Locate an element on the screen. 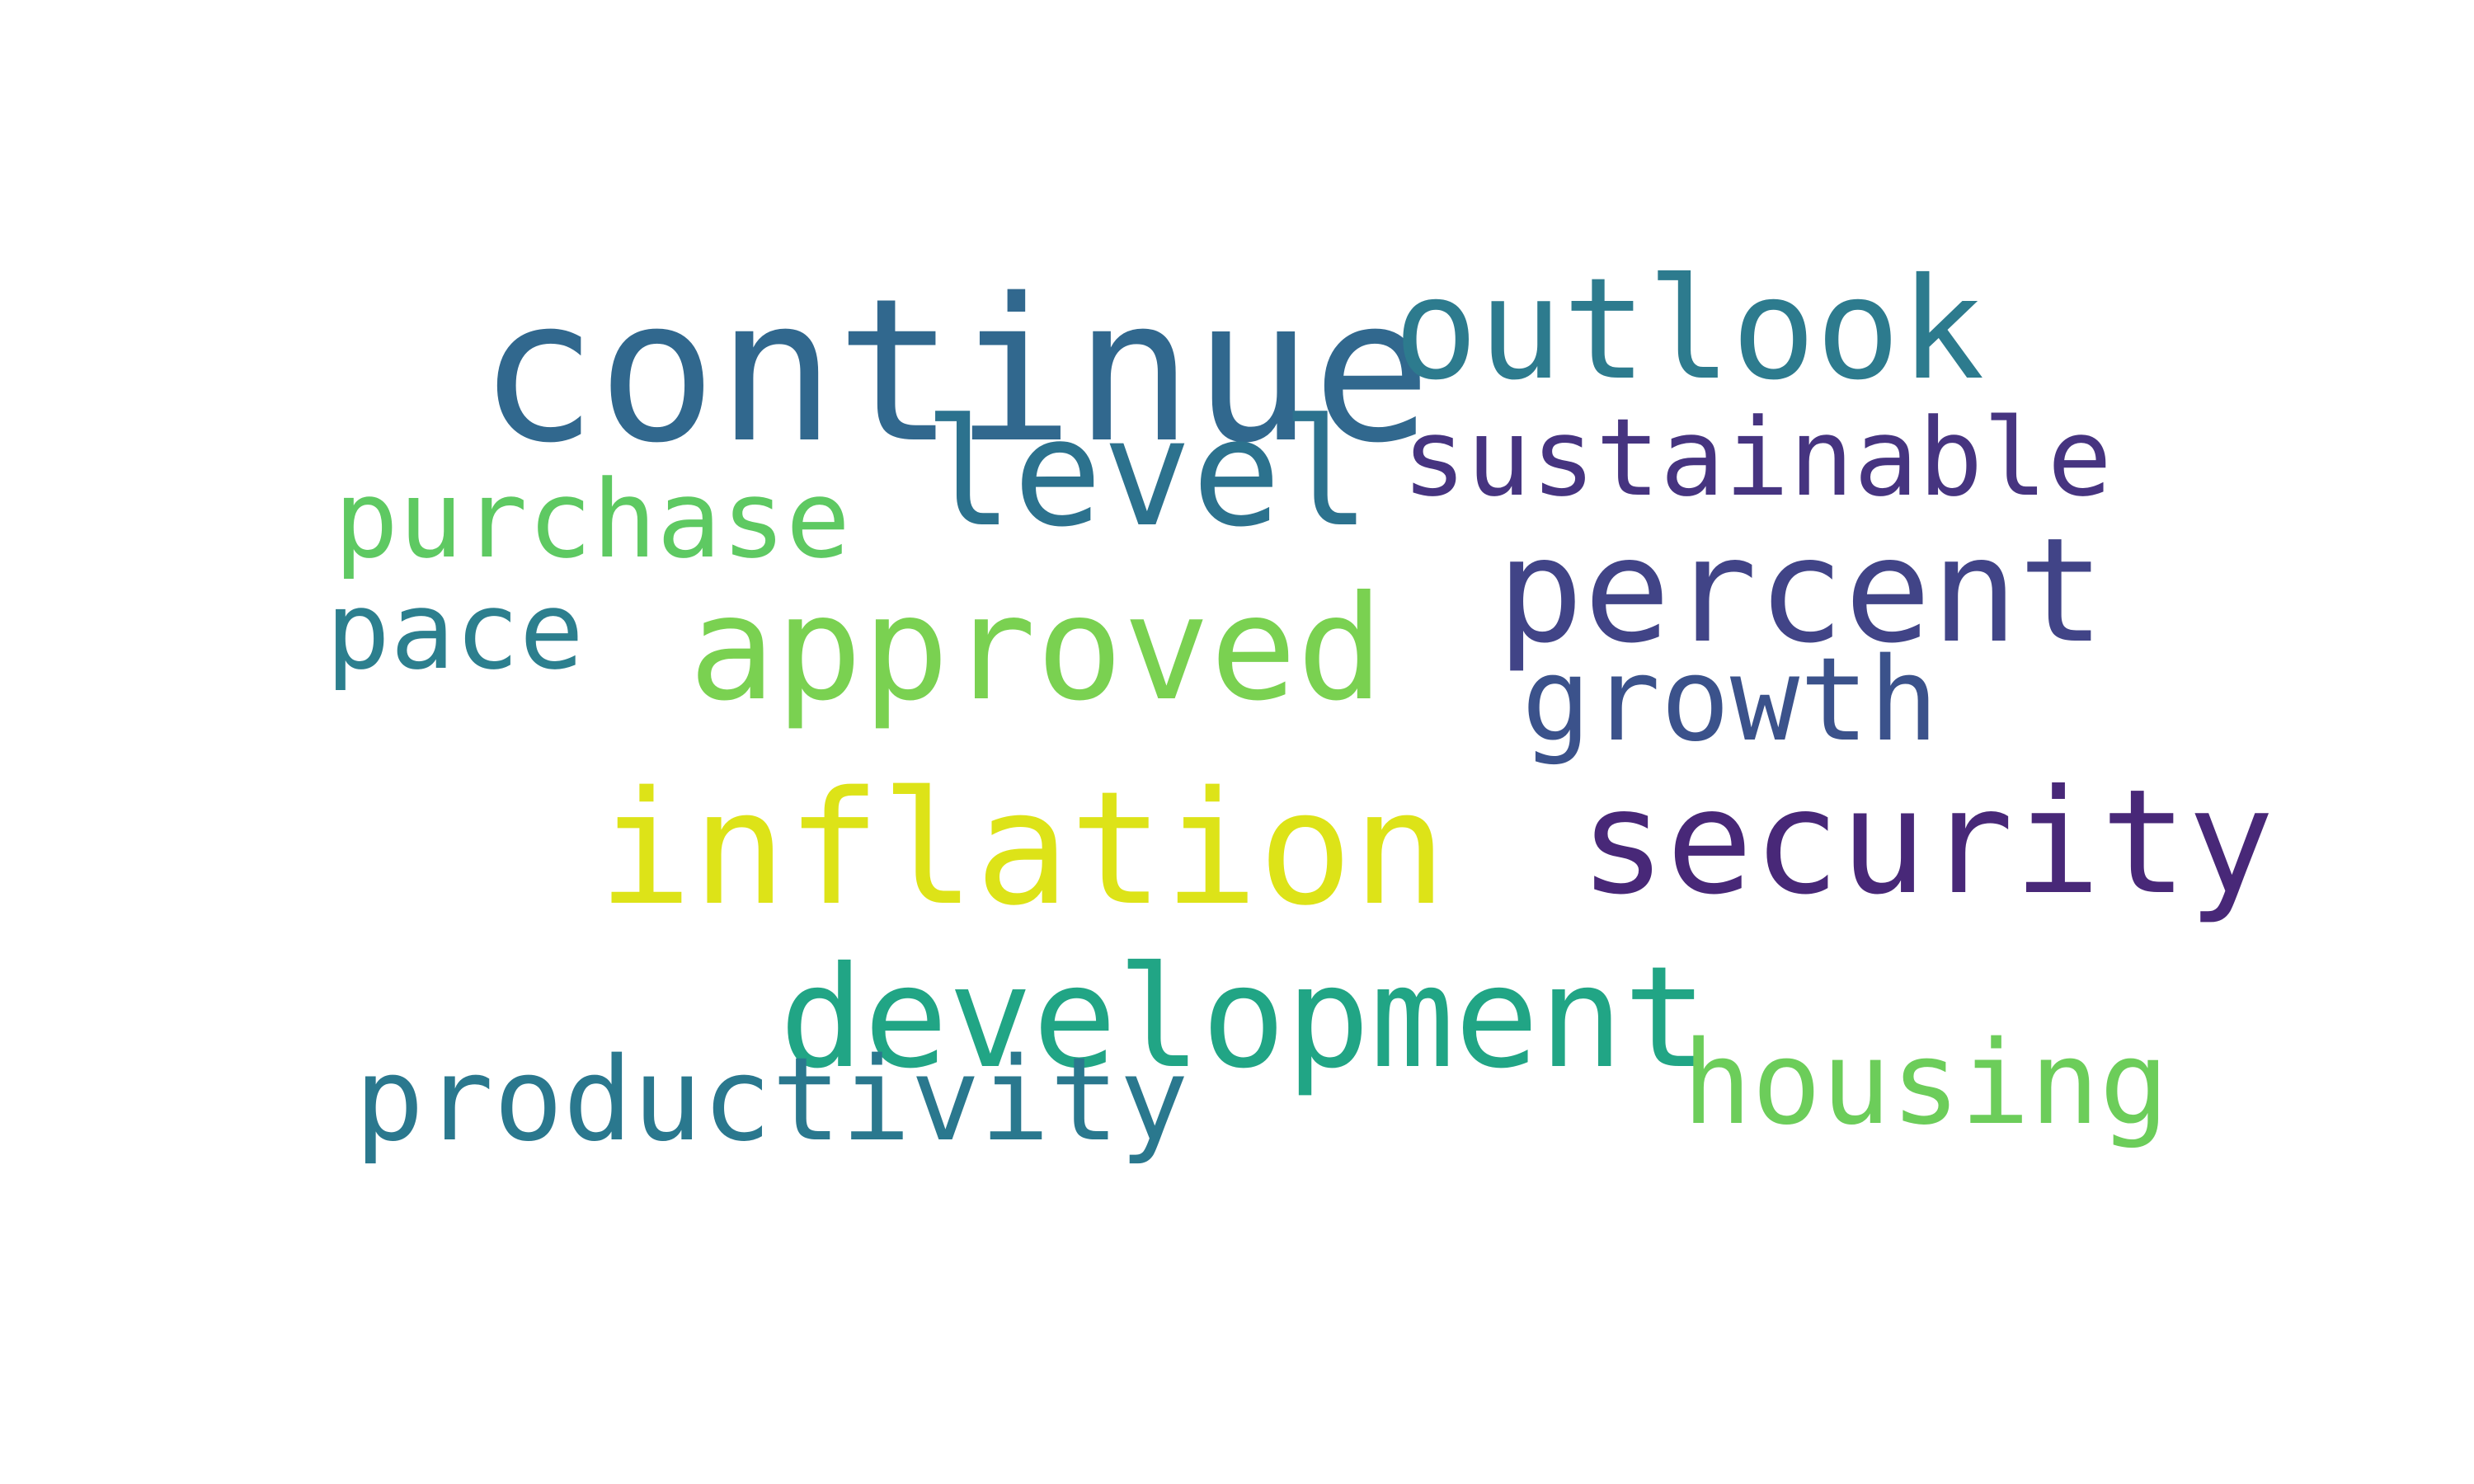 The image size is (2474, 1484). word-productivity: productivity is located at coordinates (772, 1100).